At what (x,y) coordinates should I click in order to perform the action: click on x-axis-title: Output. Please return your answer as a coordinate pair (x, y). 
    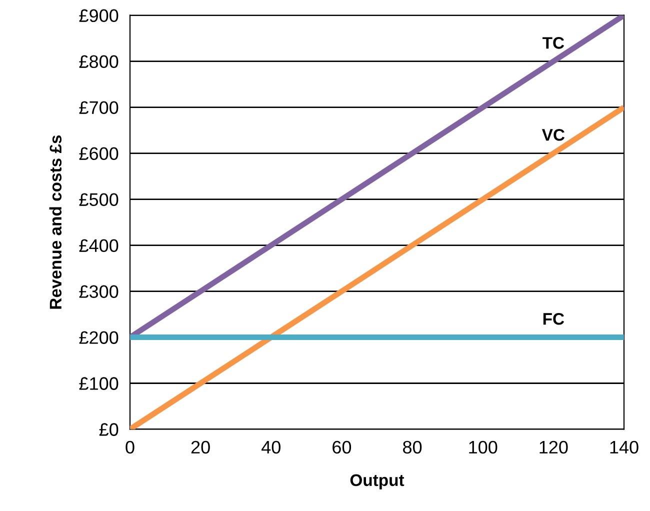
    Looking at the image, I should click on (377, 482).